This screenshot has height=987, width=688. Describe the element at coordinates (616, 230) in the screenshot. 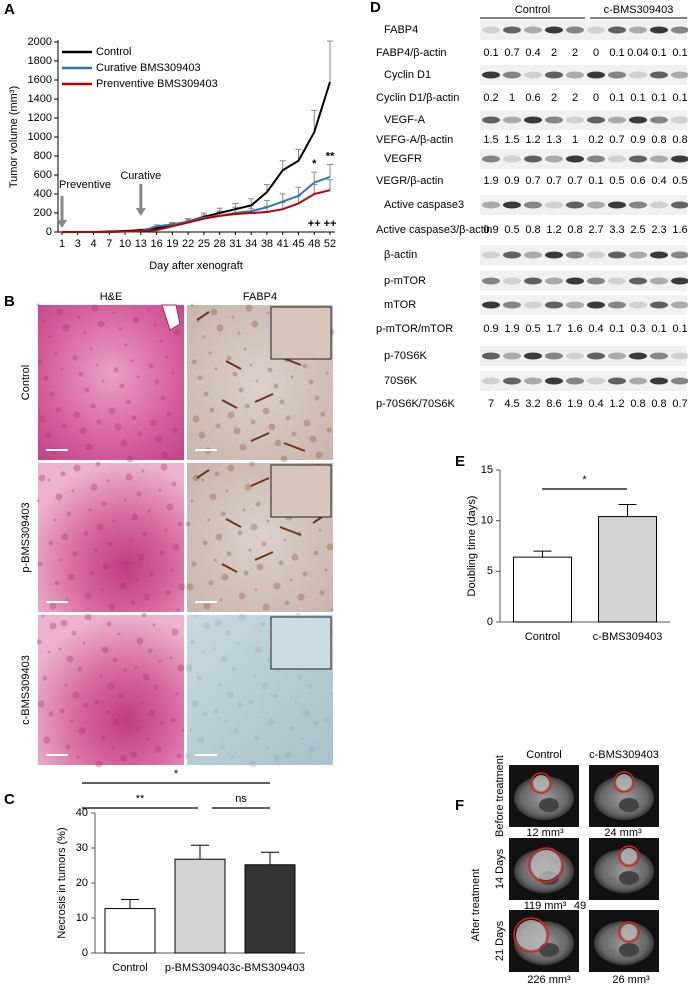

I see `ratio-value: 3.3` at that location.